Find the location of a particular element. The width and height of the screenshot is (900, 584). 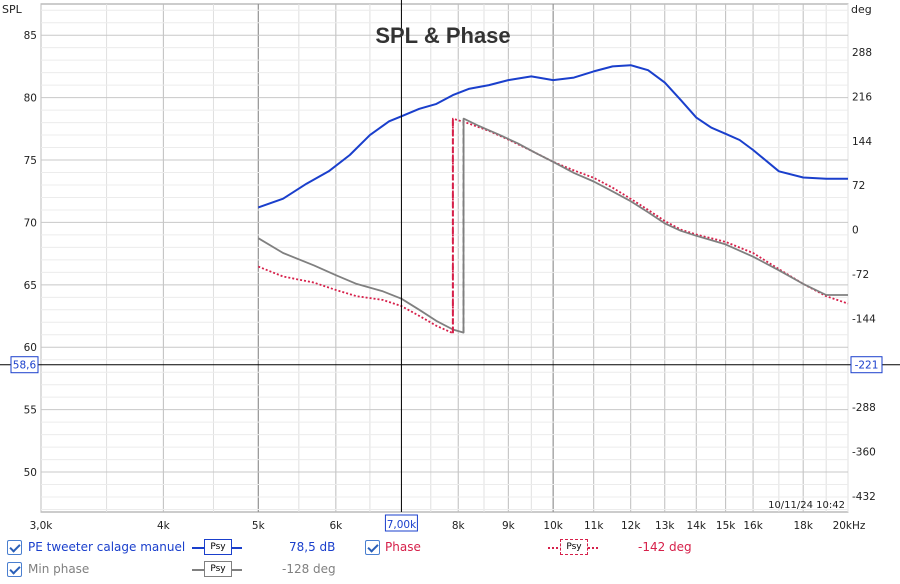

y-left-tick-label: 70 is located at coordinates (30, 223).